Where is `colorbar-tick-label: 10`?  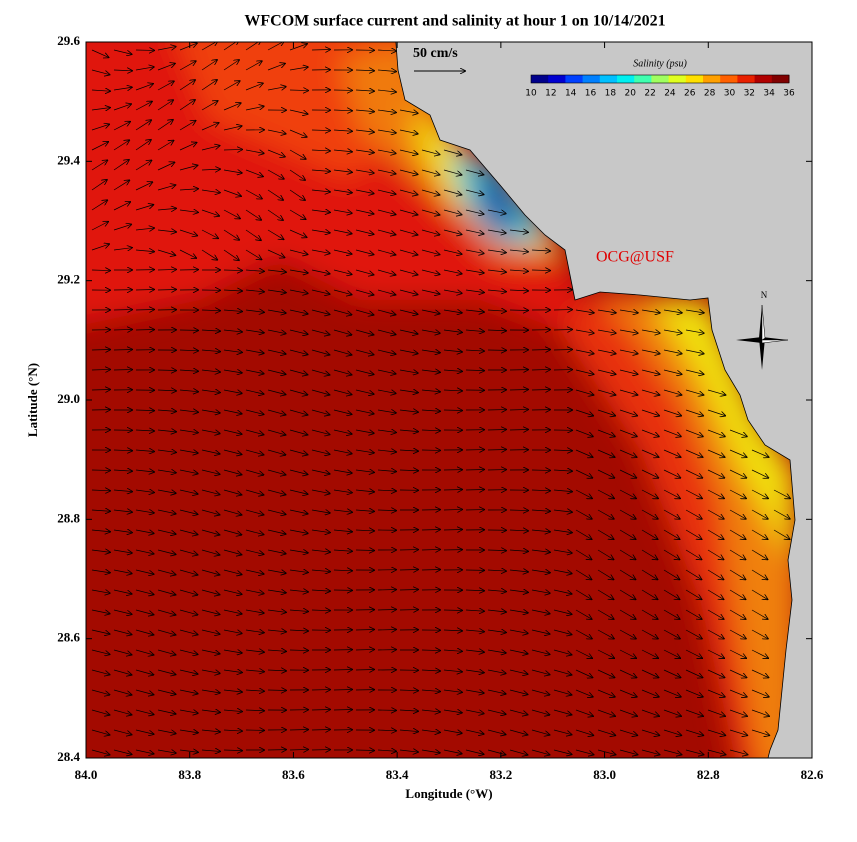
colorbar-tick-label: 10 is located at coordinates (531, 94).